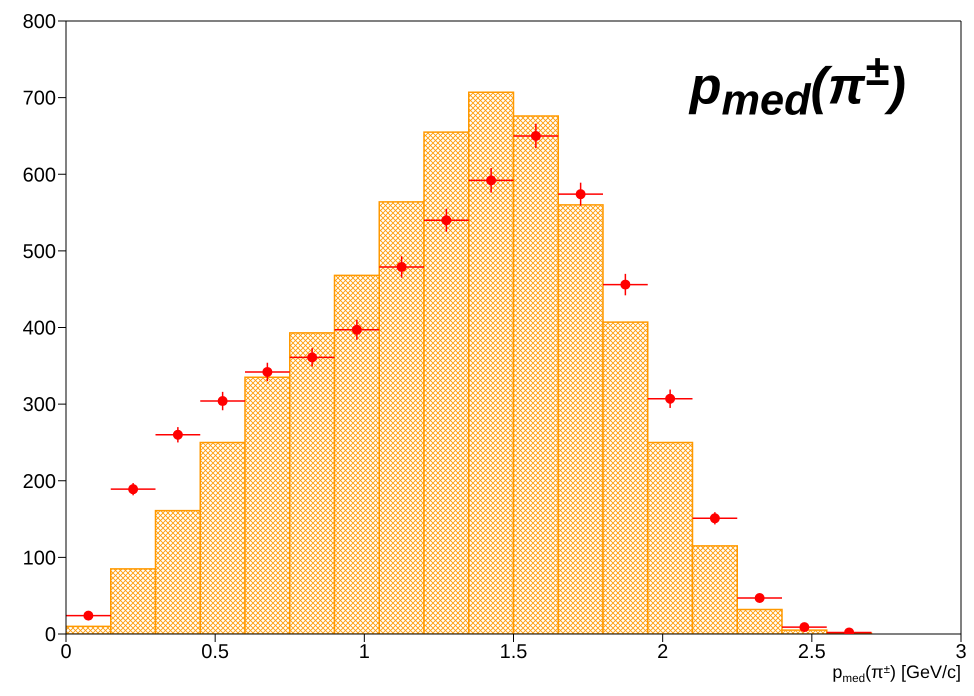  I want to click on y-tick-label: 500, so click(39, 251).